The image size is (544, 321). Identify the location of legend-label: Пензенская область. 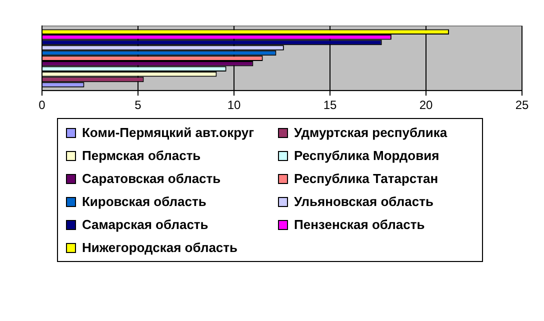
(359, 224).